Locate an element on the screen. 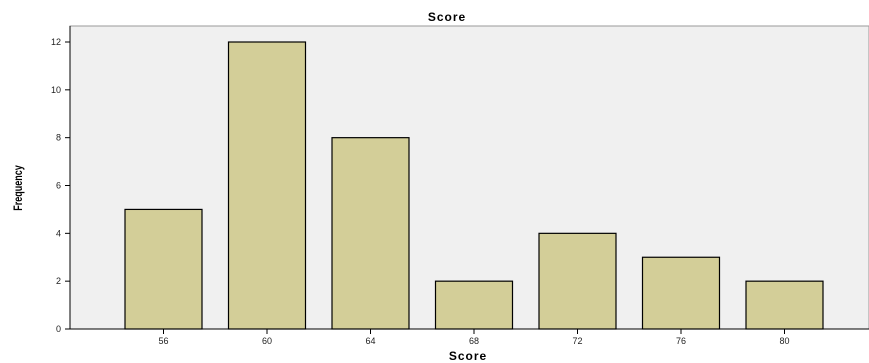  x-tick-label: 68 is located at coordinates (474, 341).